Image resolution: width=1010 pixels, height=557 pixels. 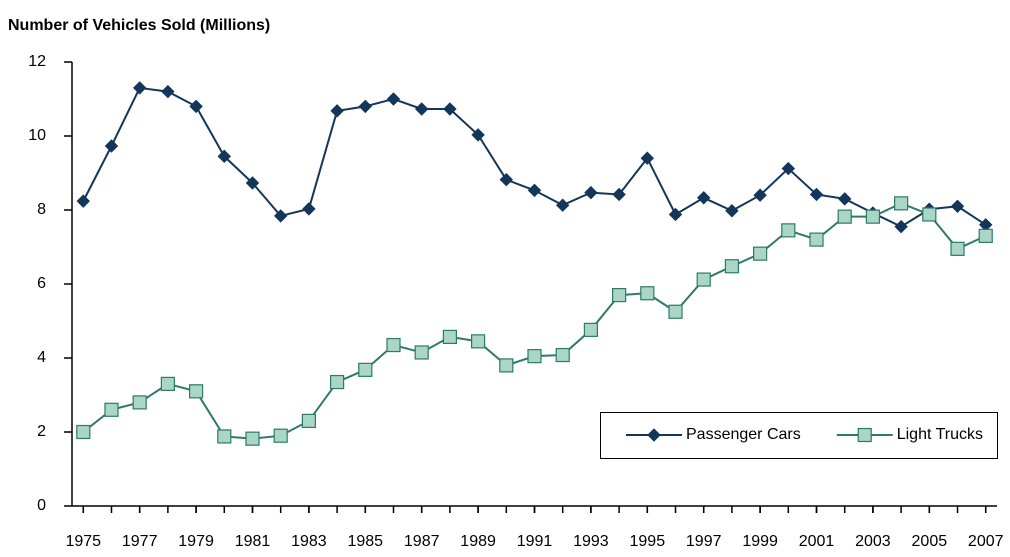 What do you see at coordinates (422, 541) in the screenshot?
I see `x-tick-label: 1987` at bounding box center [422, 541].